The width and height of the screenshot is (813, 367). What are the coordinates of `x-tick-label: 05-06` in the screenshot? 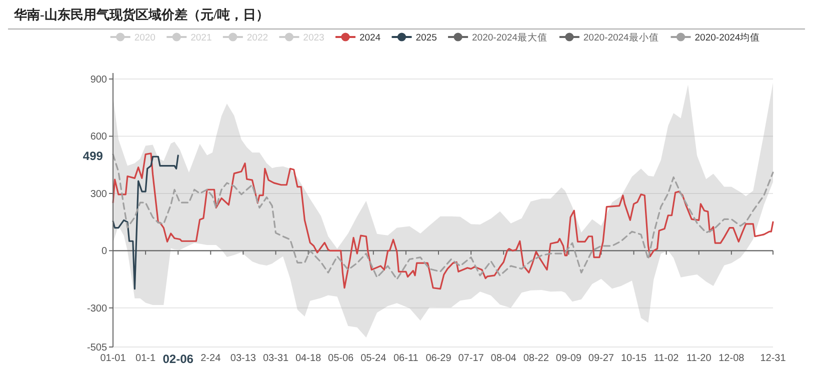 It's located at (341, 358).